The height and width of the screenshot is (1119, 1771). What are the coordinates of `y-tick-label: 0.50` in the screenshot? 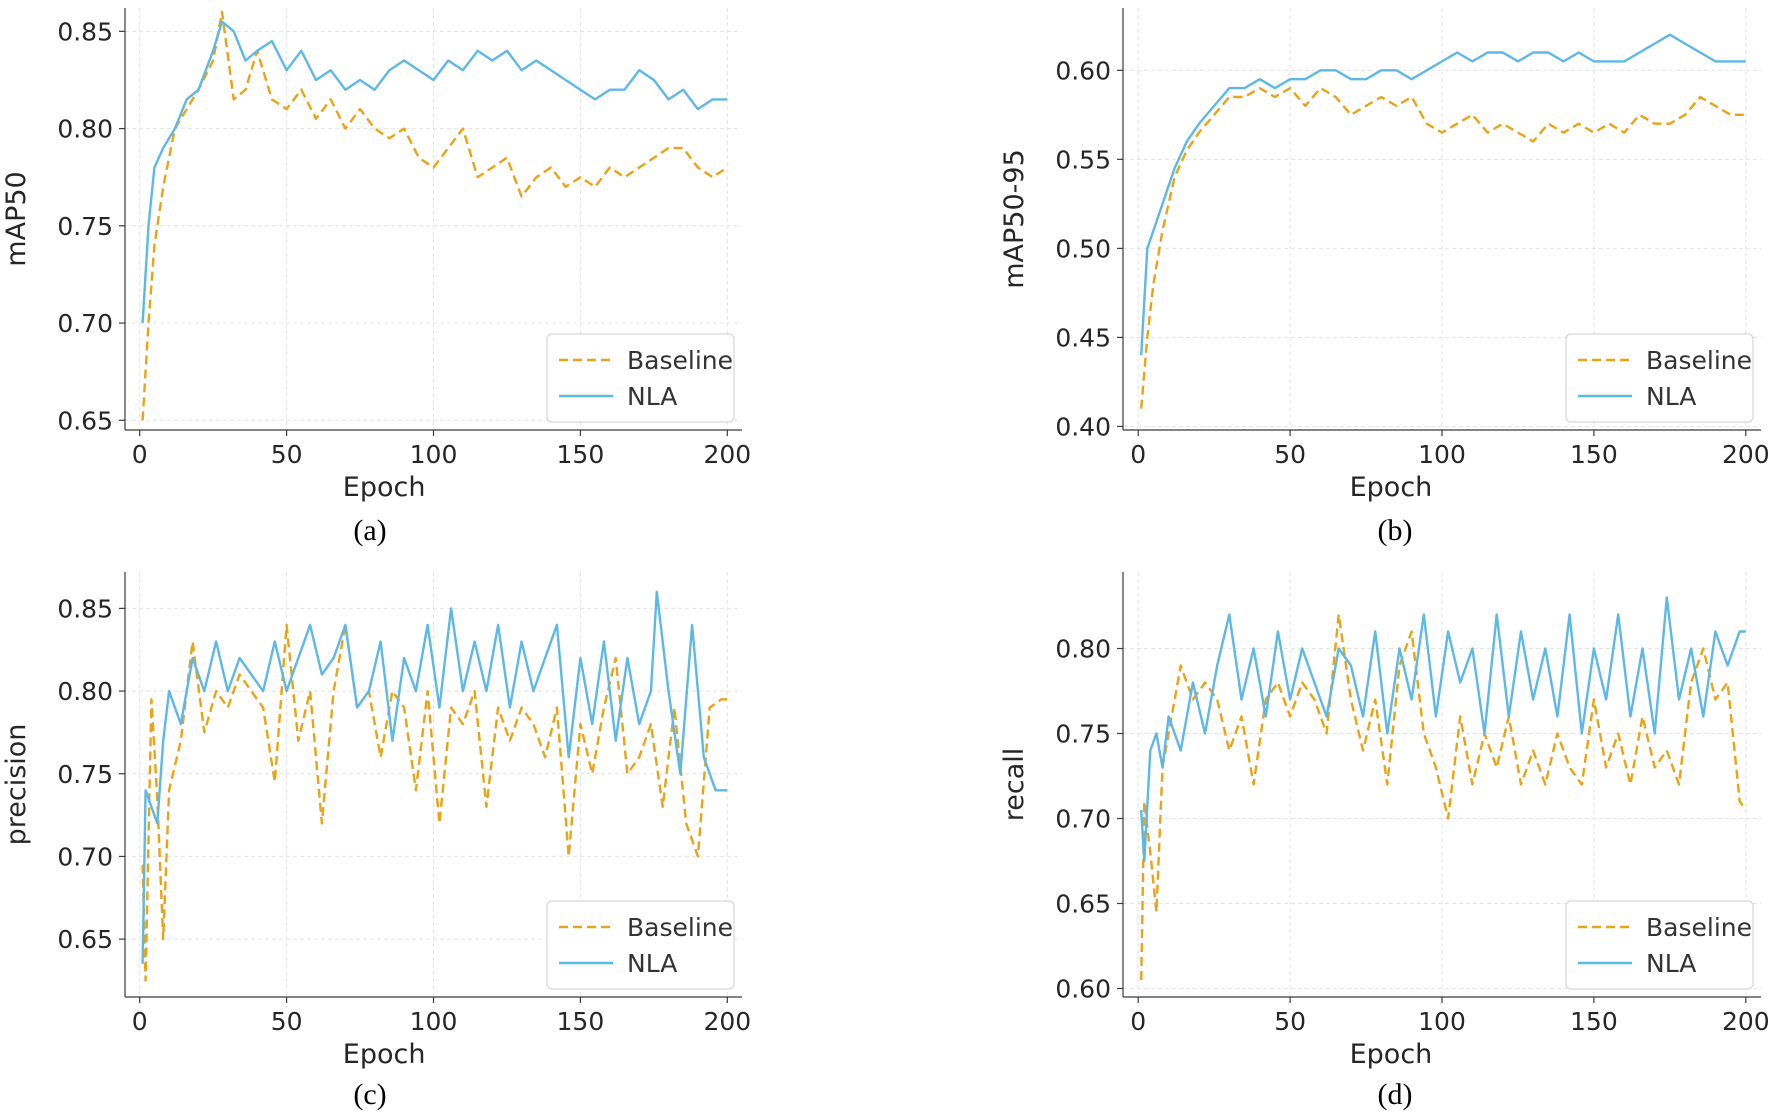 It's located at (1083, 248).